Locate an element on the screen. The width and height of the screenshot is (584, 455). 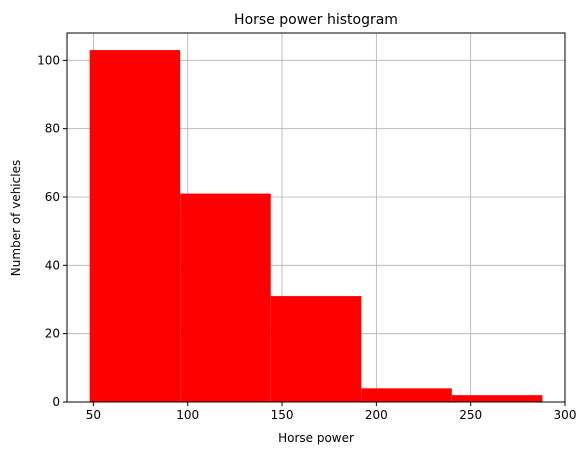
y-tick-label: 60 is located at coordinates (52, 197).